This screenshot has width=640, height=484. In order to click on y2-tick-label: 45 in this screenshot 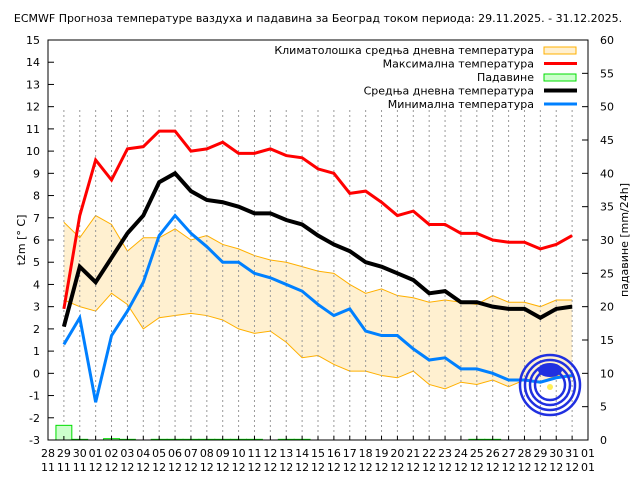, I will do `click(607, 140)`.